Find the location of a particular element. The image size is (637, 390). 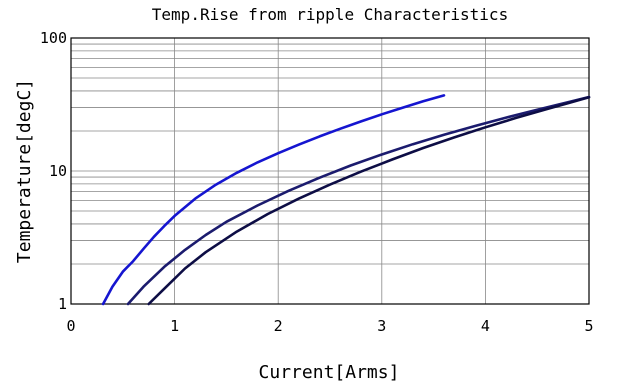

x-tick-label: 5 is located at coordinates (588, 326).